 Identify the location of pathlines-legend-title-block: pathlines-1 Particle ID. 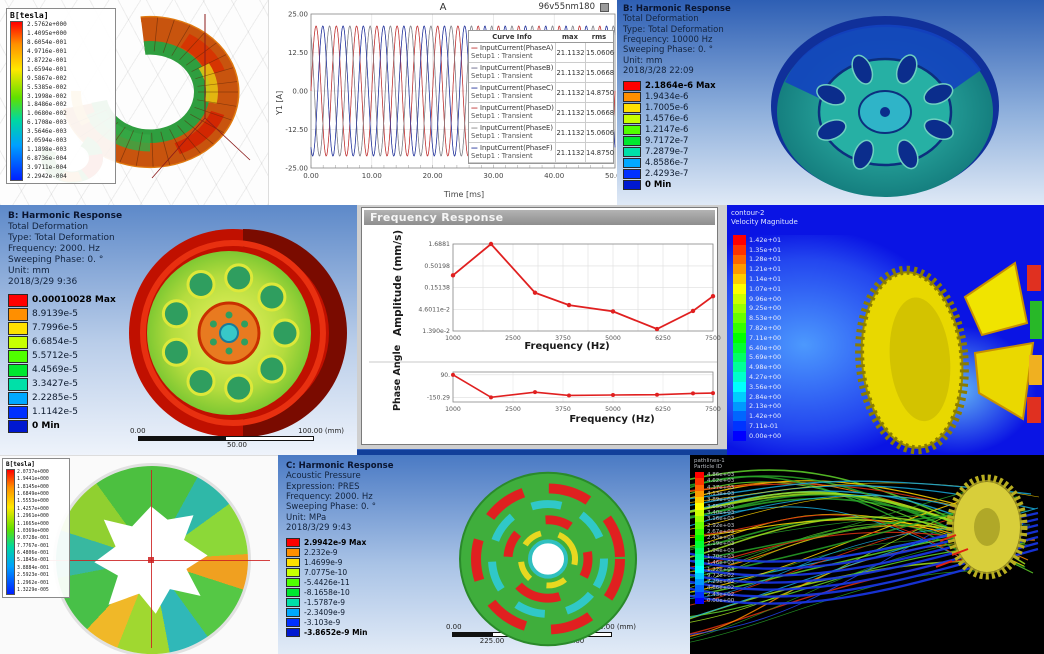
(709, 464).